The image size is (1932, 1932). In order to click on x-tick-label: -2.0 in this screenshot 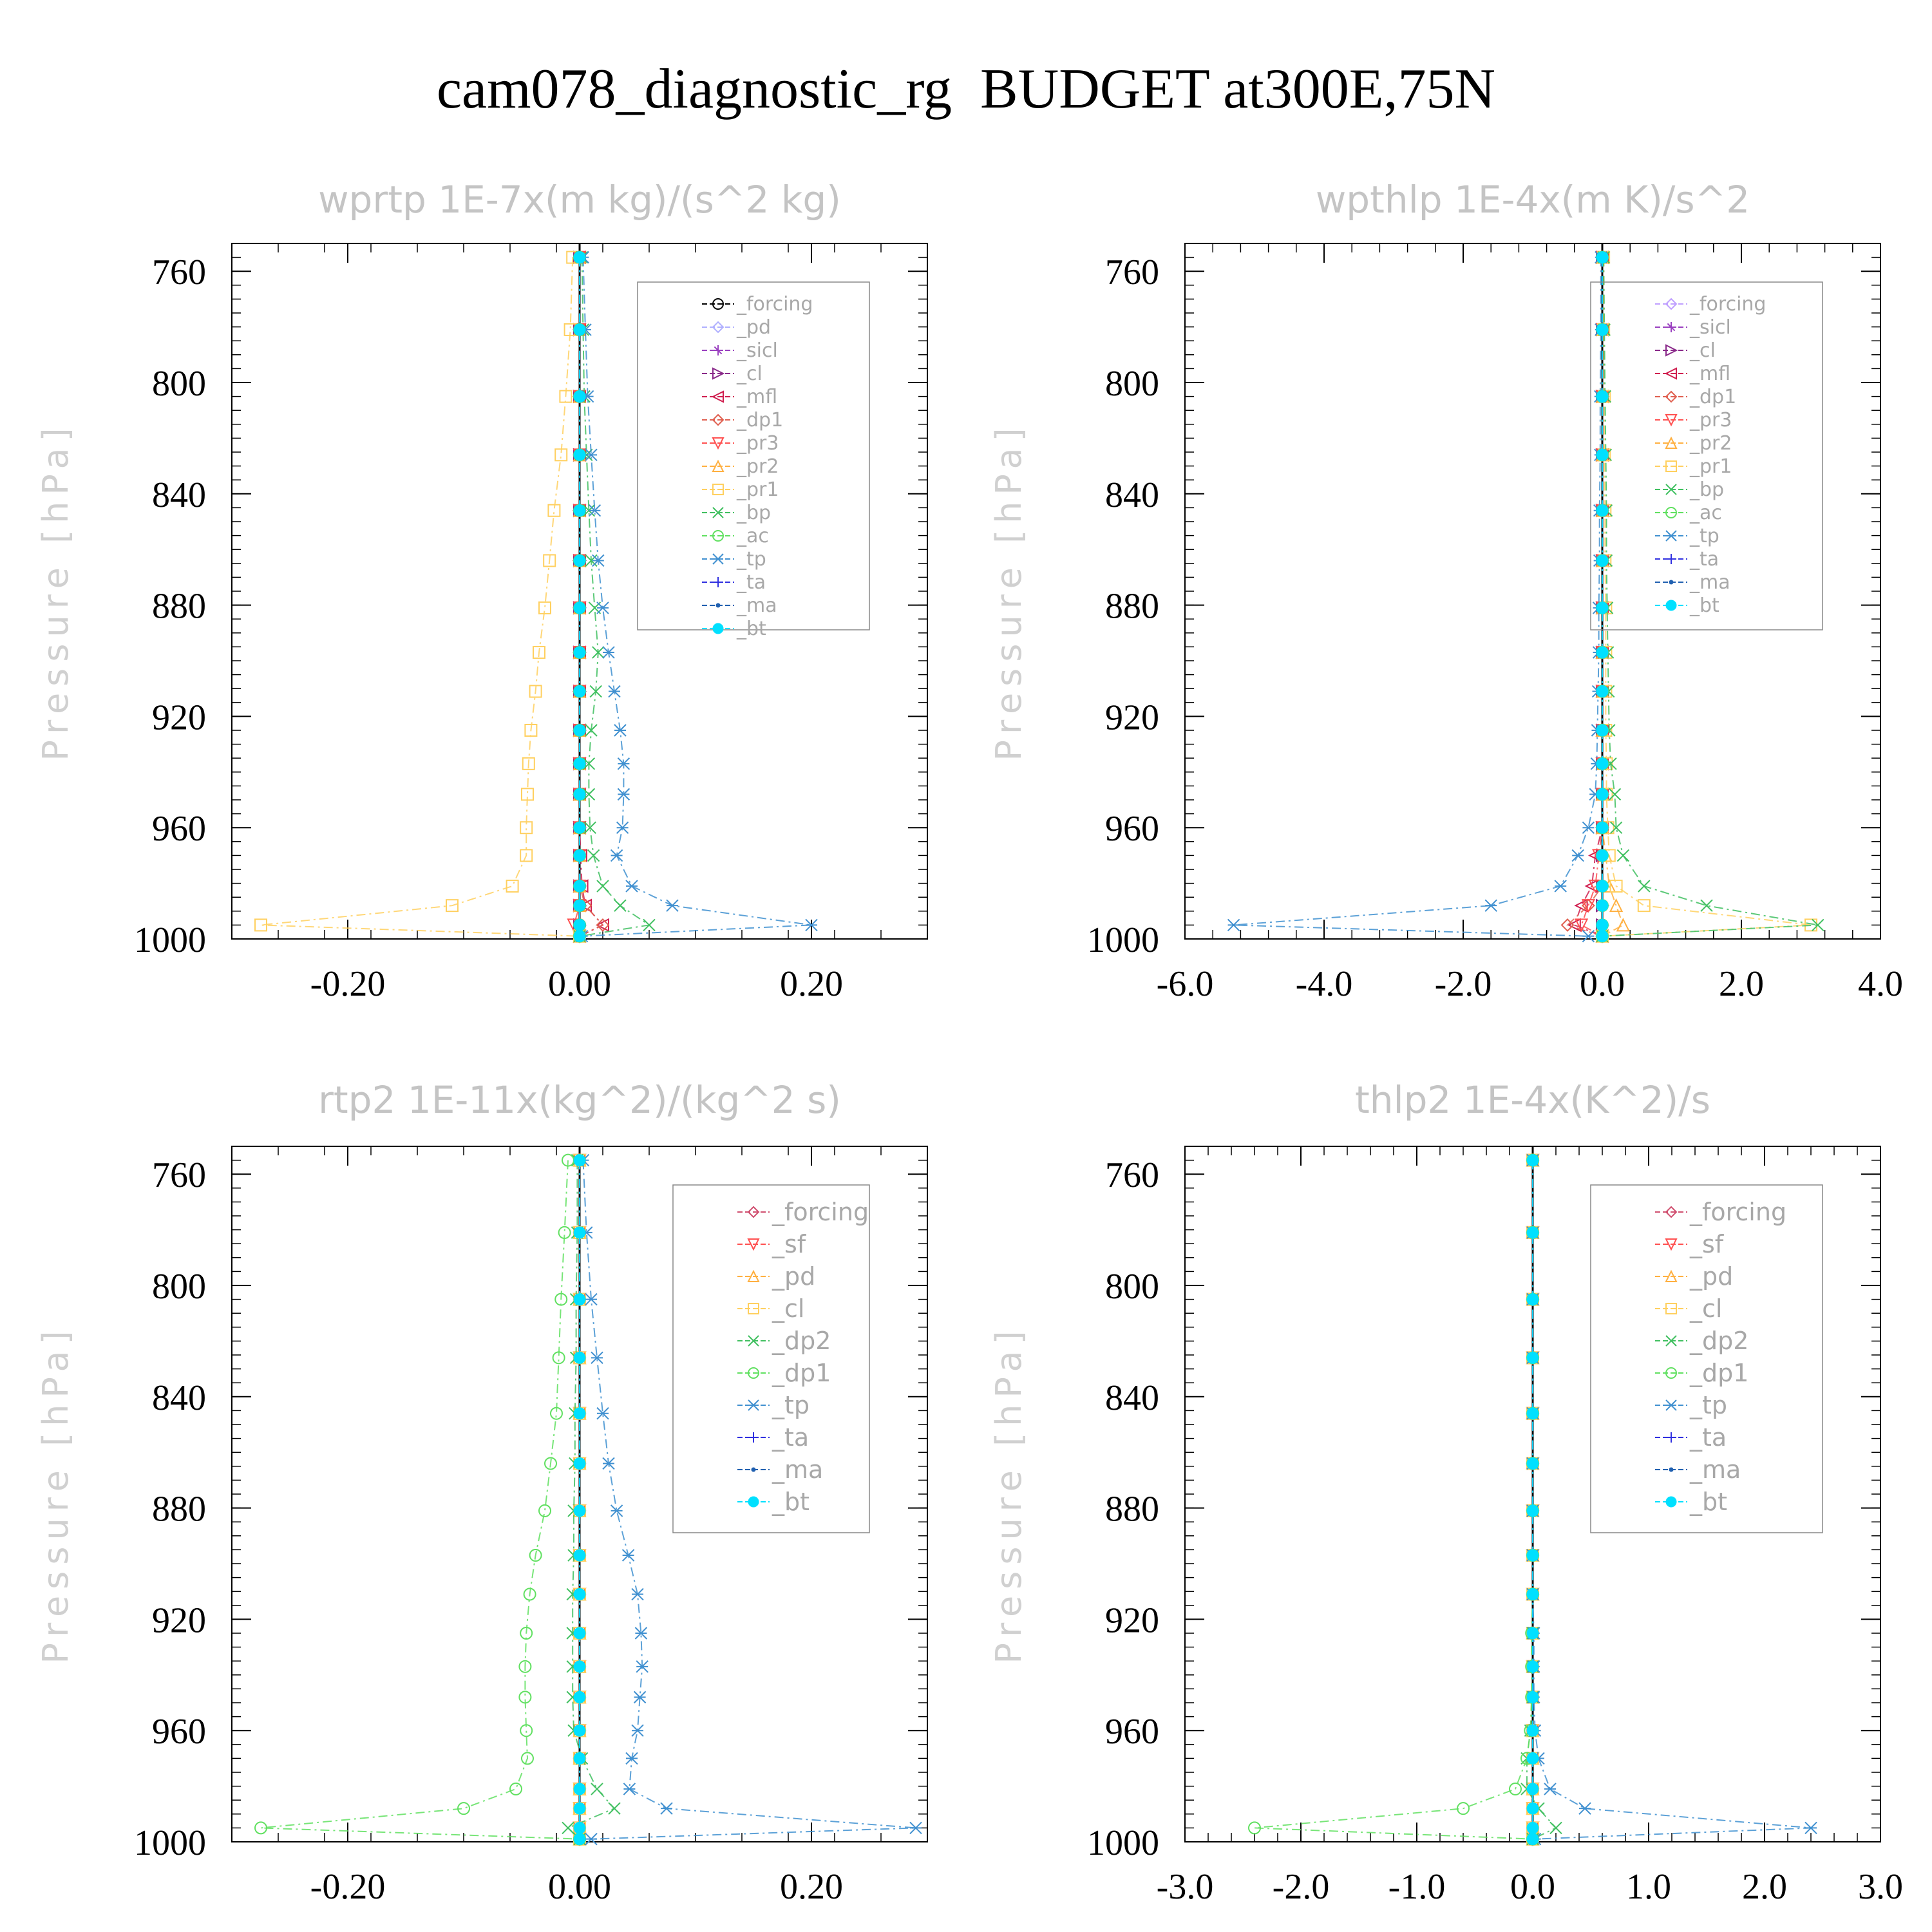, I will do `click(1463, 984)`.